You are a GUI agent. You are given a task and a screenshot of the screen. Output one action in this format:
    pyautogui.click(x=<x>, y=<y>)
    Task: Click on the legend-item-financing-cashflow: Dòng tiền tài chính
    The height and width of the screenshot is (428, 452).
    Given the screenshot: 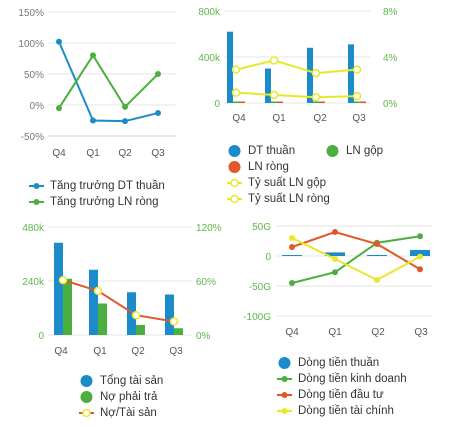 What is the action you would take?
    pyautogui.click(x=341, y=411)
    